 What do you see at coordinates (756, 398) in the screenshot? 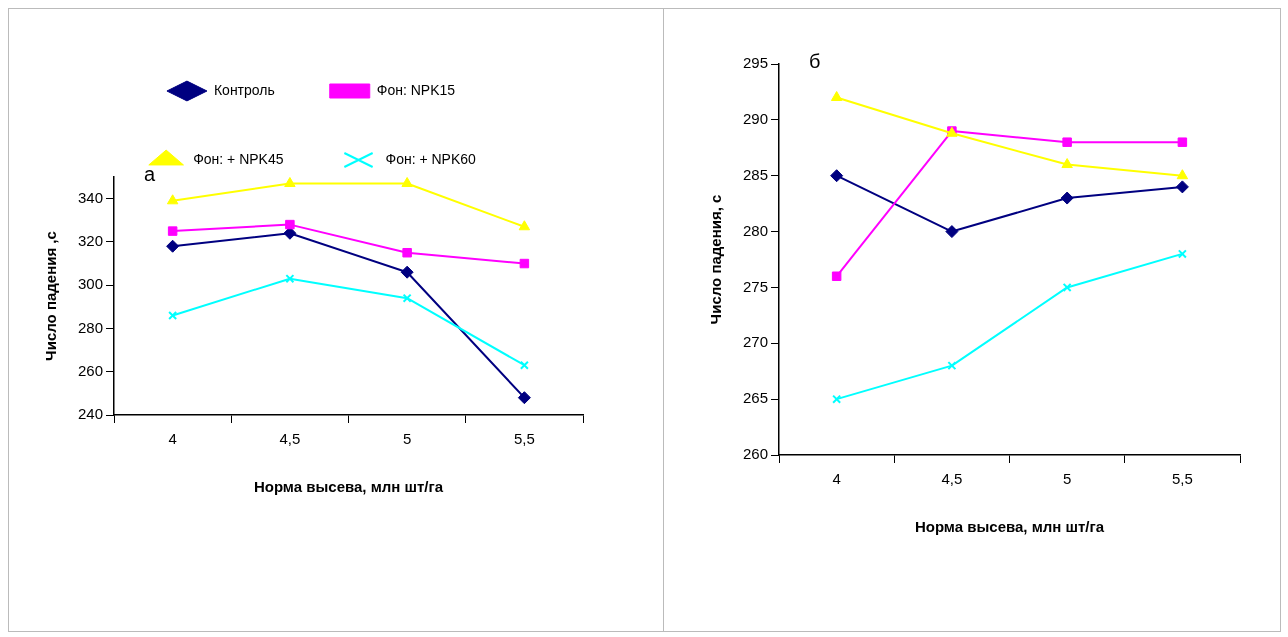
I see `y-tick-label: 265` at bounding box center [756, 398].